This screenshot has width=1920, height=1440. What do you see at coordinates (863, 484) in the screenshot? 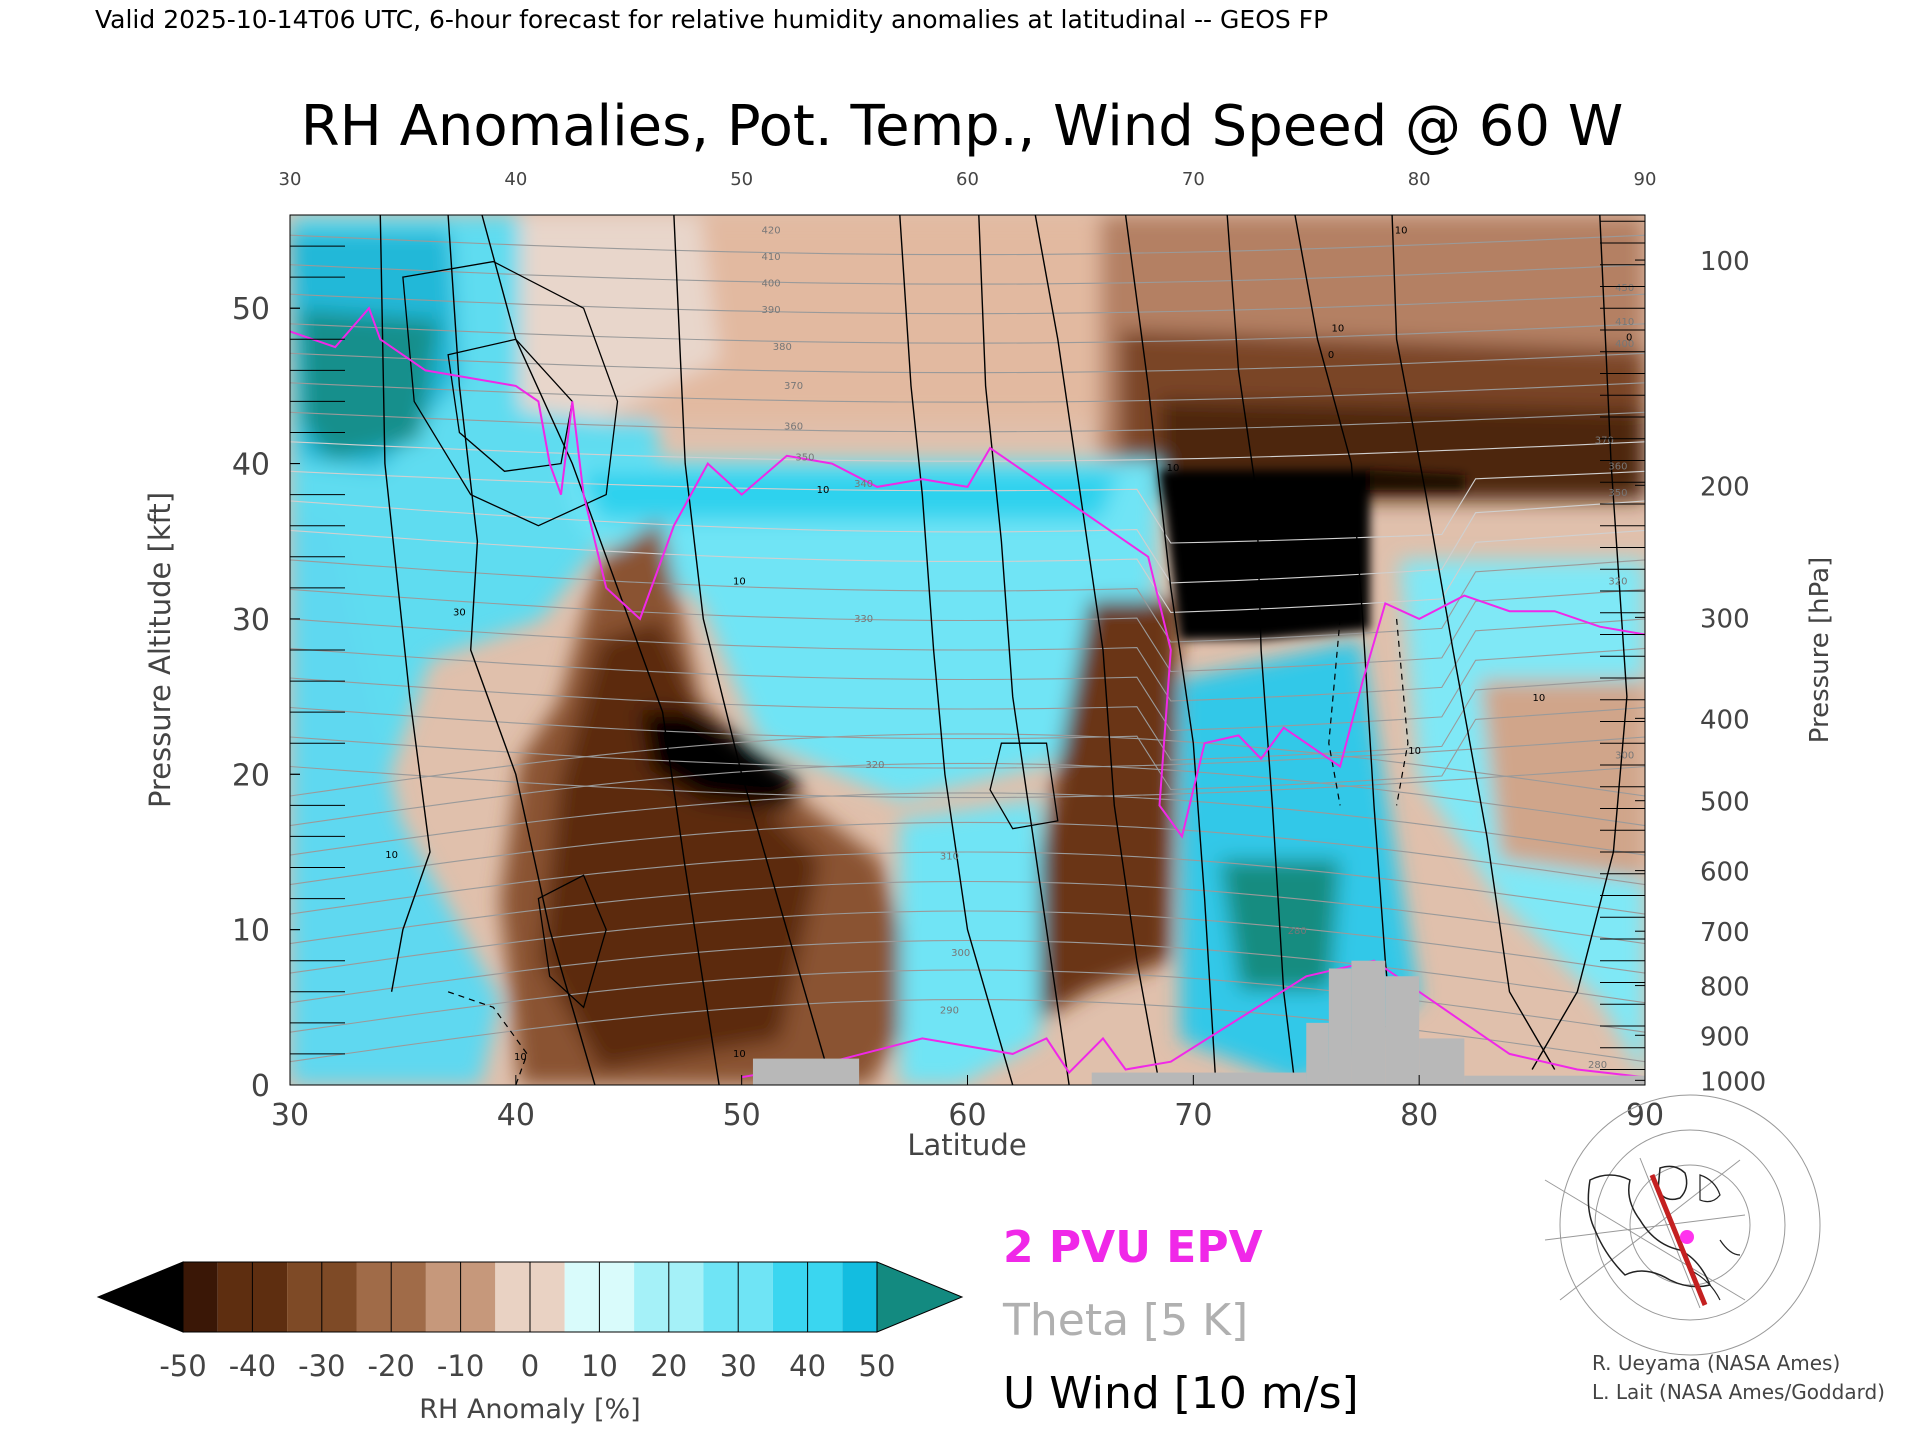
I see `theta-label: 340` at bounding box center [863, 484].